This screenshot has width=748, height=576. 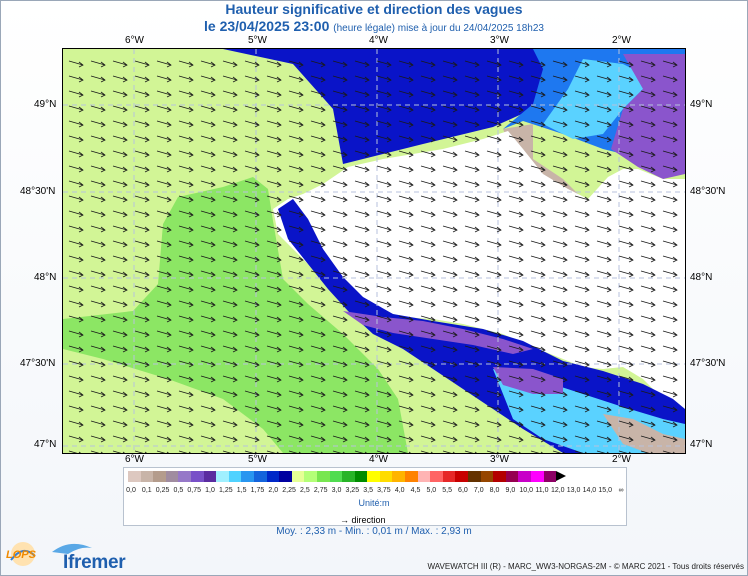 What do you see at coordinates (347, 476) in the screenshot?
I see `color-scale-bar` at bounding box center [347, 476].